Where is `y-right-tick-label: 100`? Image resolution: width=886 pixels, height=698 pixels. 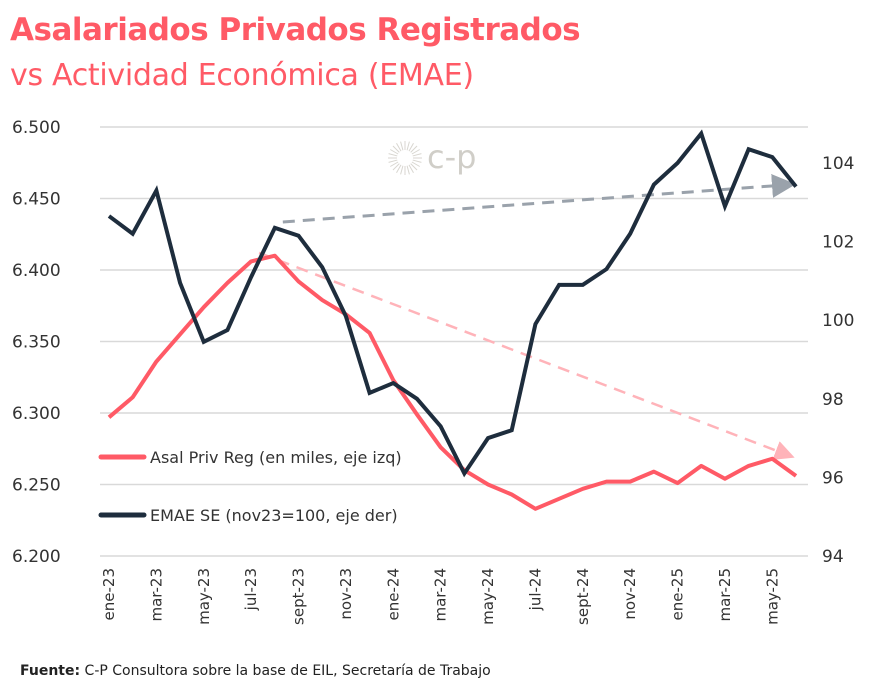
y-right-tick-label: 100 is located at coordinates (838, 321).